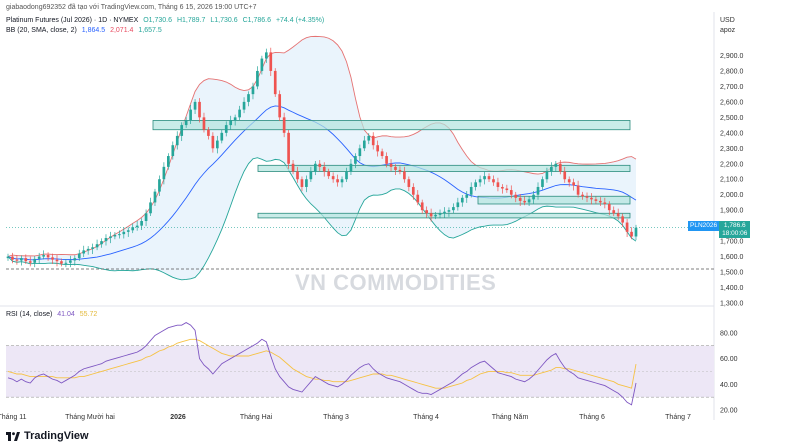 Image resolution: width=800 pixels, height=447 pixels. I want to click on rsi-label: RSI (14, close), so click(29, 314).